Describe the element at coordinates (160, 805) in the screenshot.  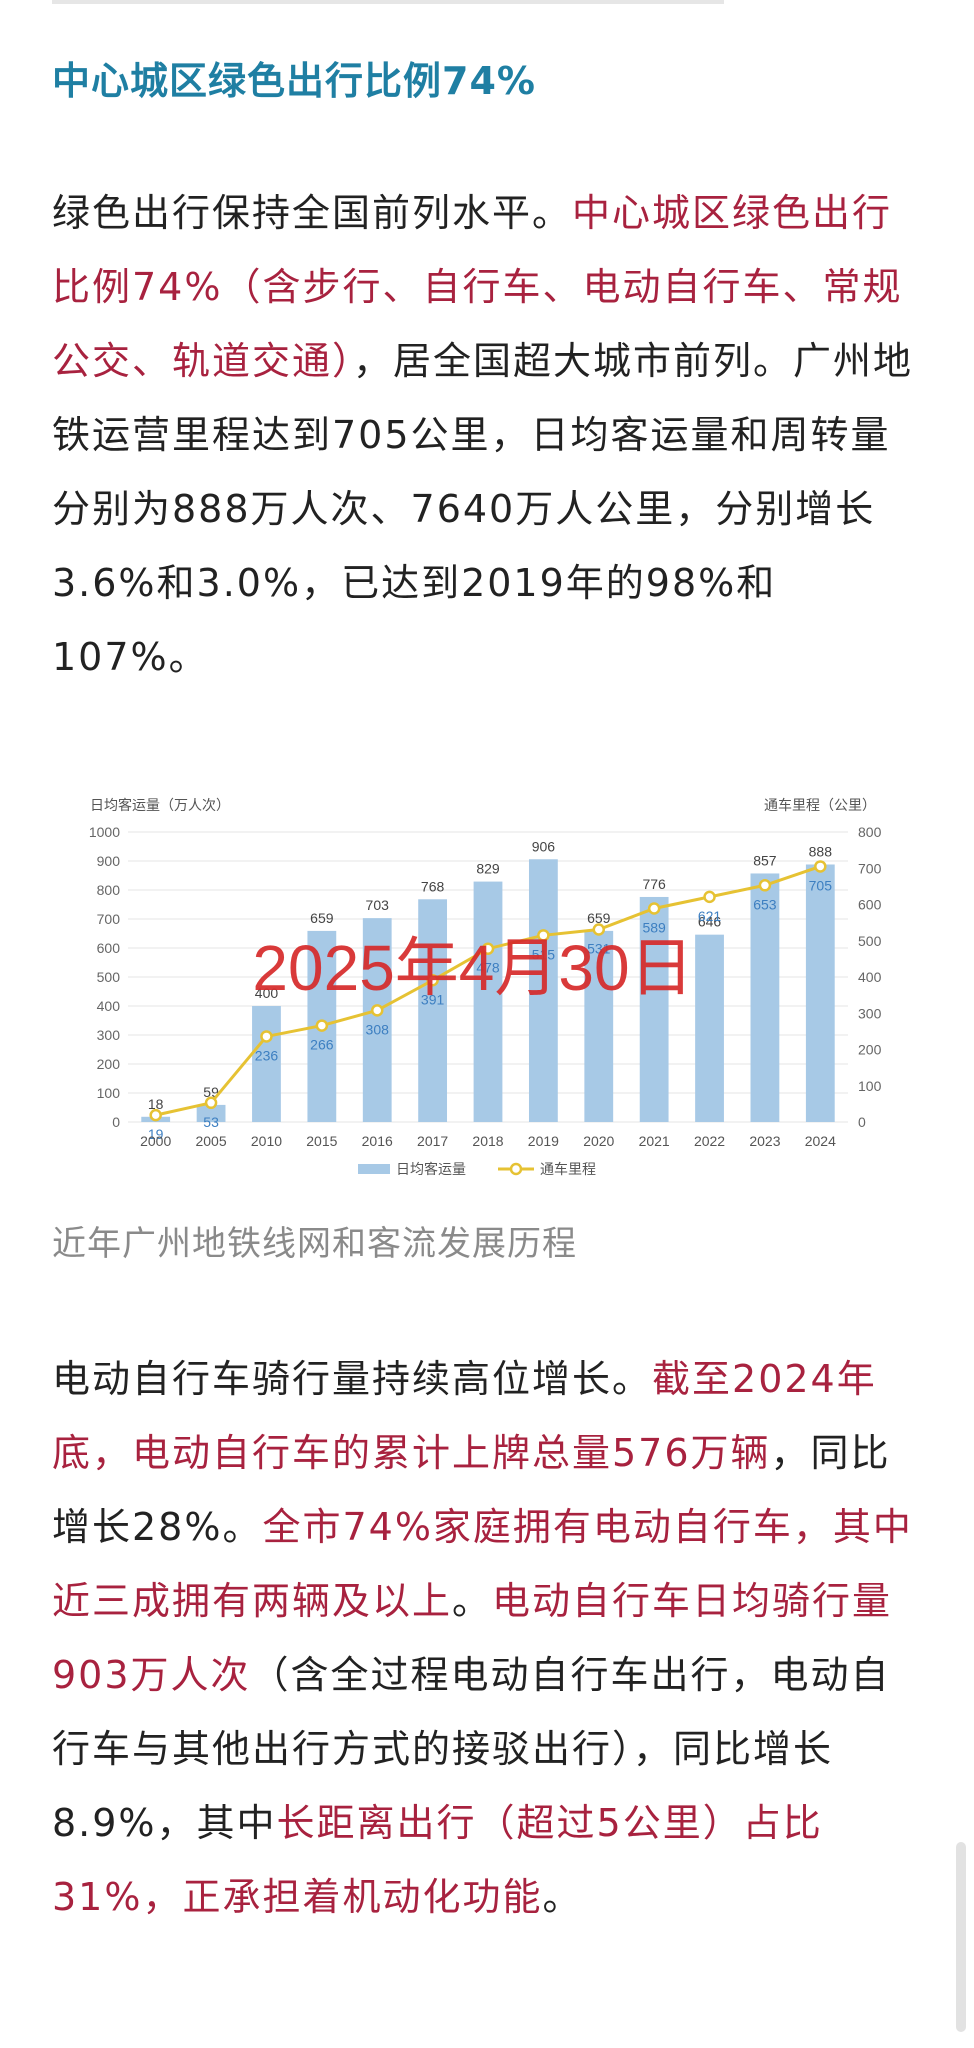
I see `left-axis-title: 日均客运量（万人次）` at that location.